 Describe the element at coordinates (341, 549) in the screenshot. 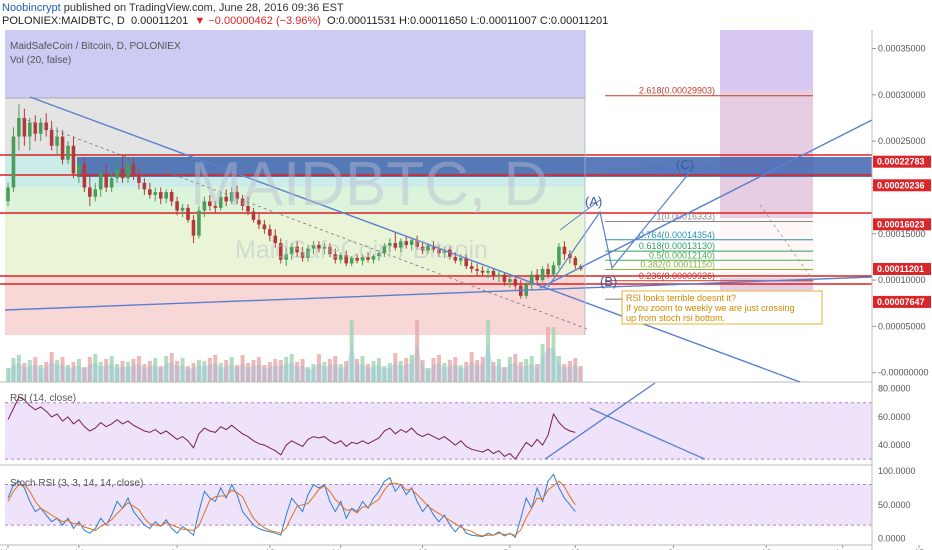

I see `x-tick-label: May` at that location.